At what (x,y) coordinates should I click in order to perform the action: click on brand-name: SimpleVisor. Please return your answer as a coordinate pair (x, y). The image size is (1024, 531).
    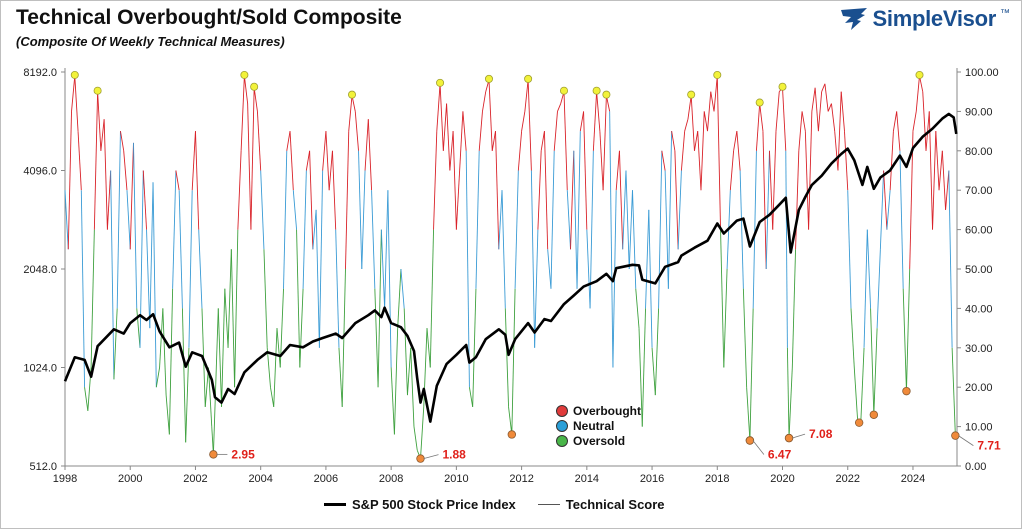
    Looking at the image, I should click on (934, 18).